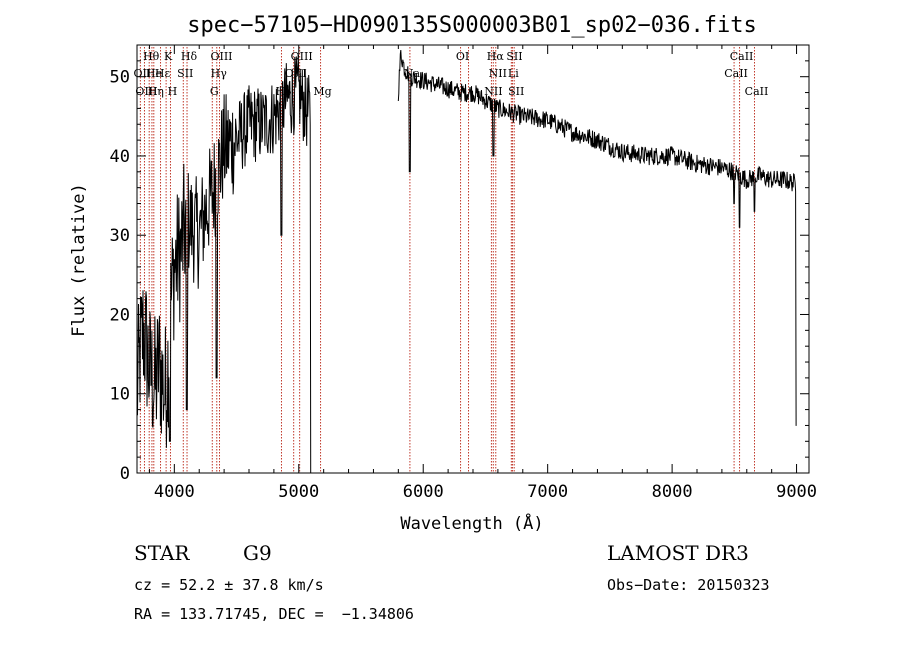 The height and width of the screenshot is (649, 900). What do you see at coordinates (224, 264) in the screenshot?
I see `spectrum-blue-arm` at bounding box center [224, 264].